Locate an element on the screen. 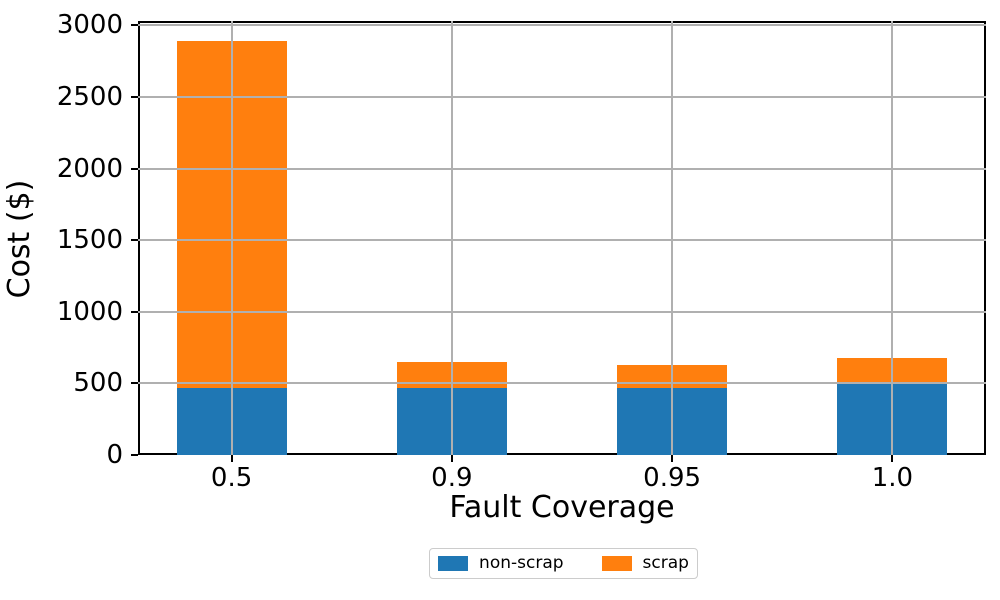 Image resolution: width=1000 pixels, height=600 pixels. x-tick-0.95 is located at coordinates (672, 458).